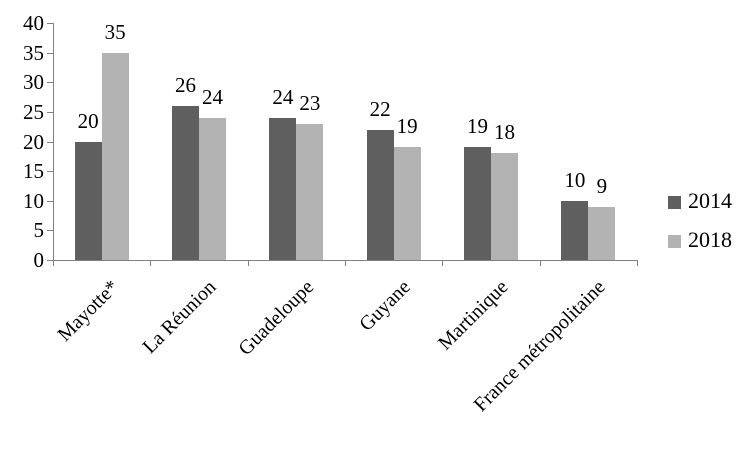  I want to click on y-tick-label: 5, so click(39, 230).